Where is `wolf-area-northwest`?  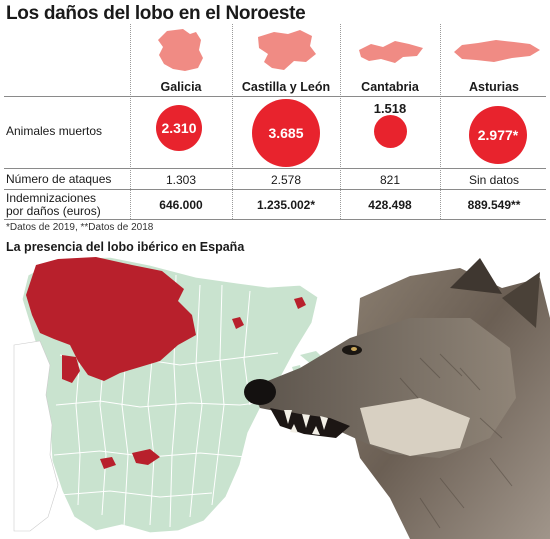 wolf-area-northwest is located at coordinates (111, 319).